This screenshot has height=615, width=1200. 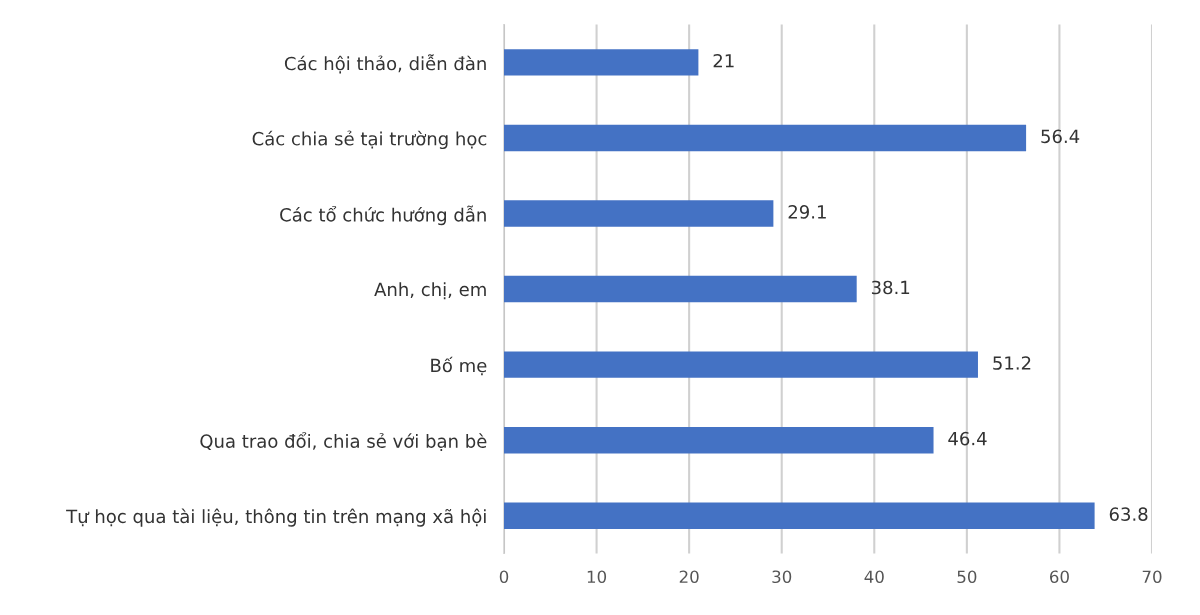 What do you see at coordinates (343, 442) in the screenshot?
I see `y-tick-label: Qua trao đổi, chia sẻ với bạn bè` at bounding box center [343, 442].